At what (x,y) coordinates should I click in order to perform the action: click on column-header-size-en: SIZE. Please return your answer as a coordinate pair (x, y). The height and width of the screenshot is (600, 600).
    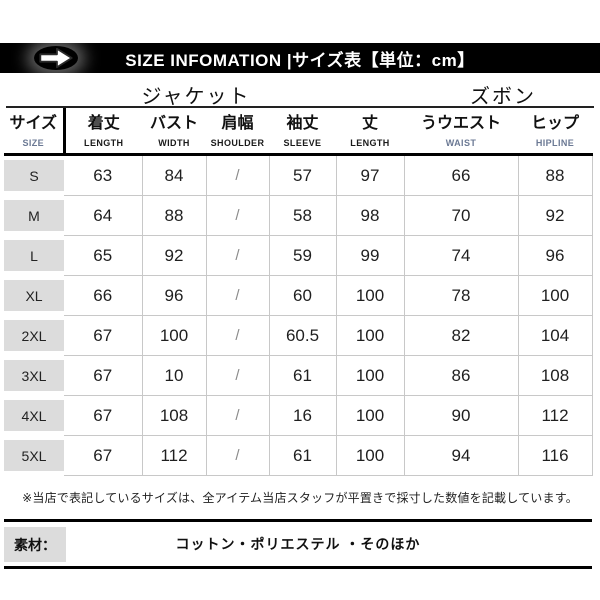
    Looking at the image, I should click on (33, 143).